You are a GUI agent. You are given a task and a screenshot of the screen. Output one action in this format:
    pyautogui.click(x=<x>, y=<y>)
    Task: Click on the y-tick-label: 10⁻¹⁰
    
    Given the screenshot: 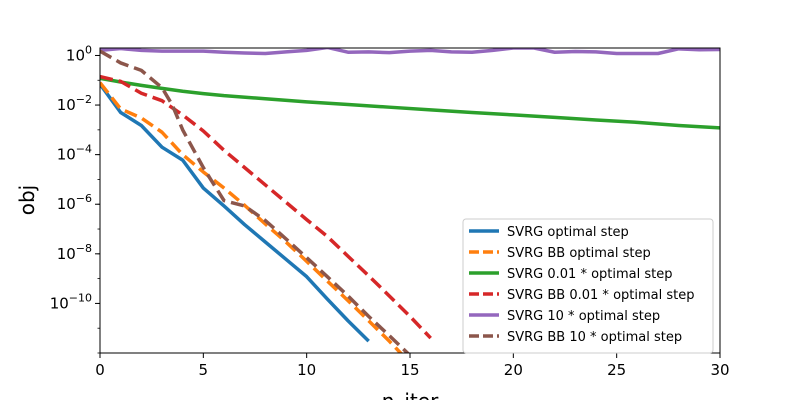 What is the action you would take?
    pyautogui.click(x=71, y=301)
    